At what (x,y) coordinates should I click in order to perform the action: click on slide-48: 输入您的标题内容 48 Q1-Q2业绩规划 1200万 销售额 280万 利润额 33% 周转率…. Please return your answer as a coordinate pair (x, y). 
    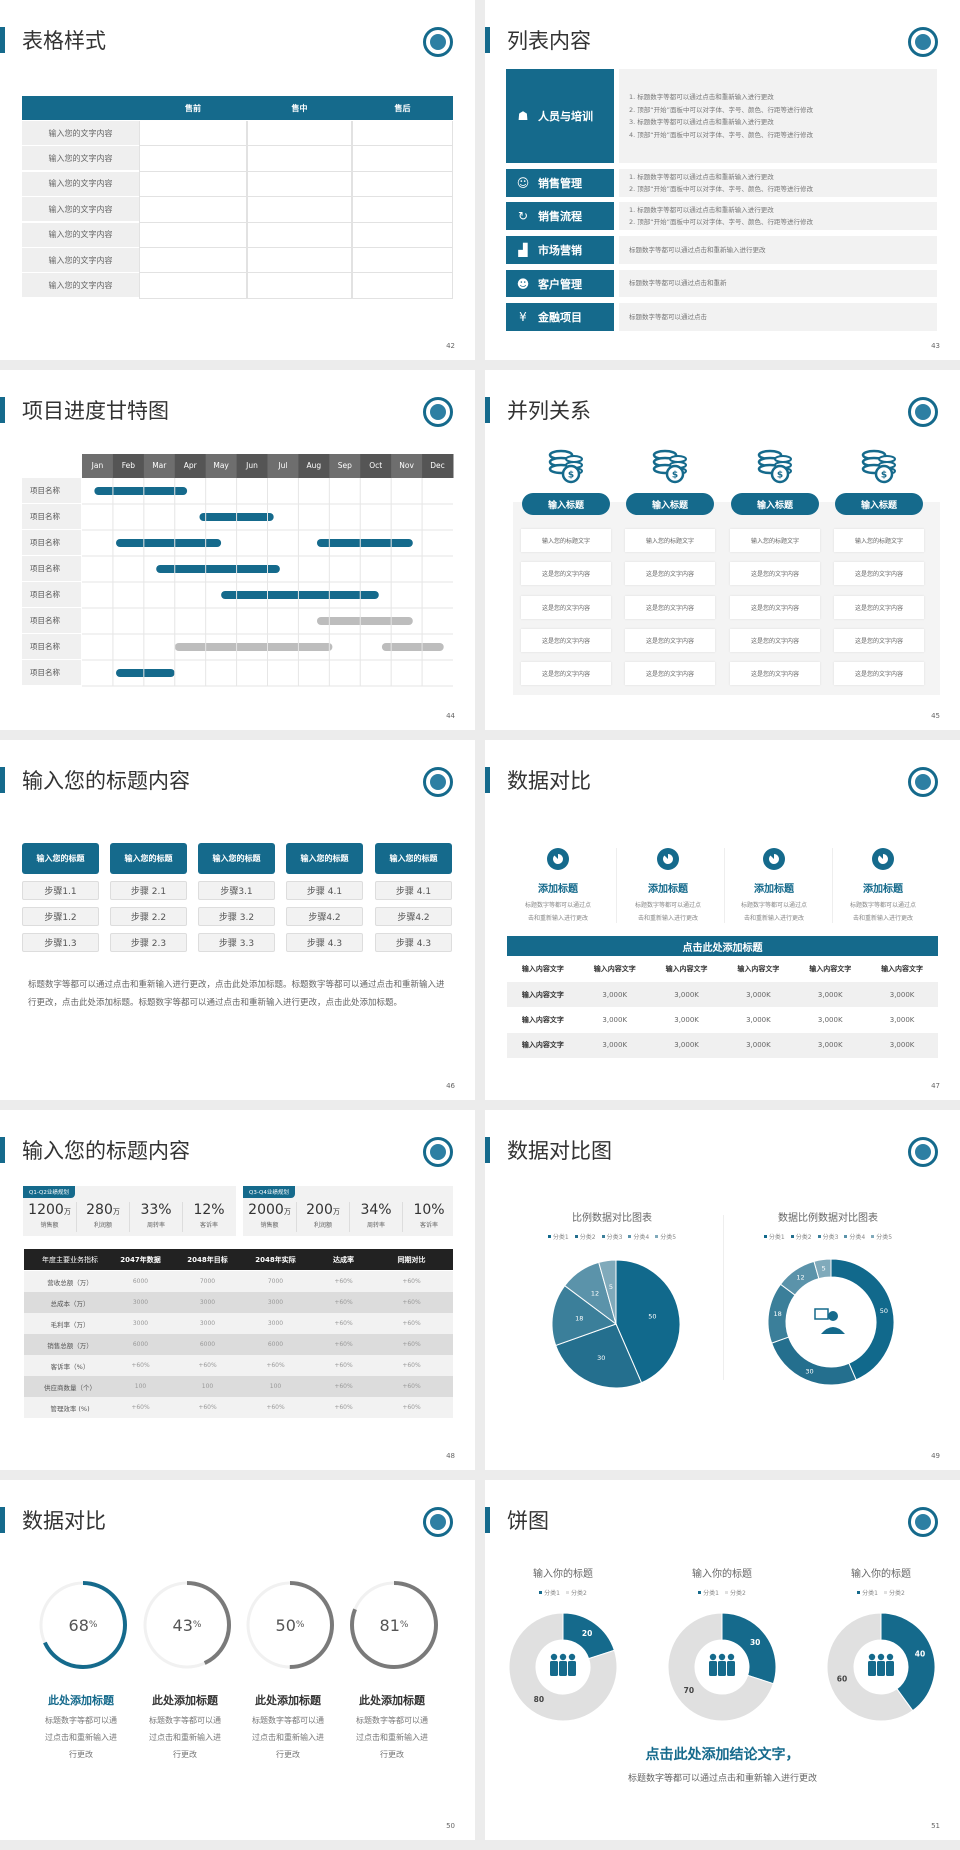
    Looking at the image, I should click on (237, 1290).